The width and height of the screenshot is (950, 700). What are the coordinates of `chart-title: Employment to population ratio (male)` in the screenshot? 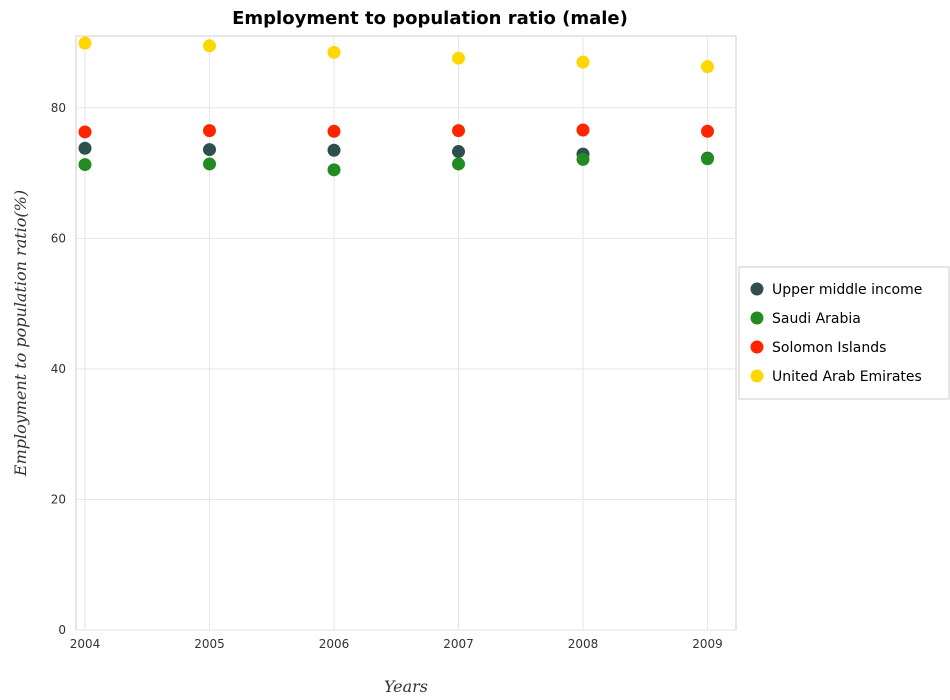 It's located at (430, 18).